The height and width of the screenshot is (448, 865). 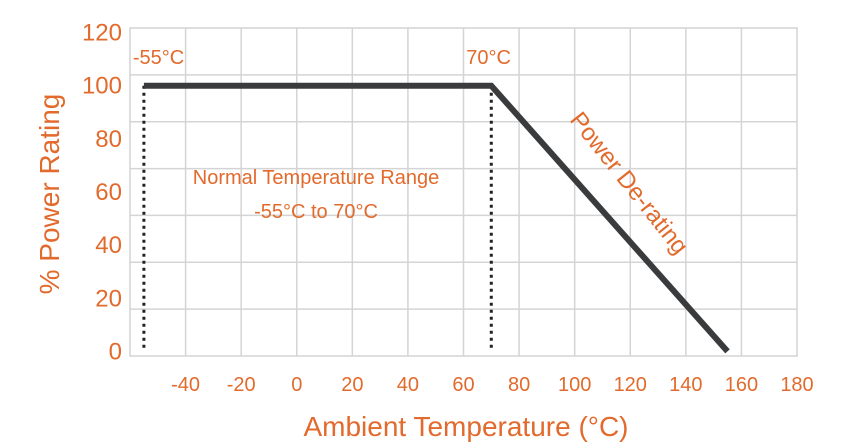 I want to click on x-tick-label: 180, so click(x=796, y=385).